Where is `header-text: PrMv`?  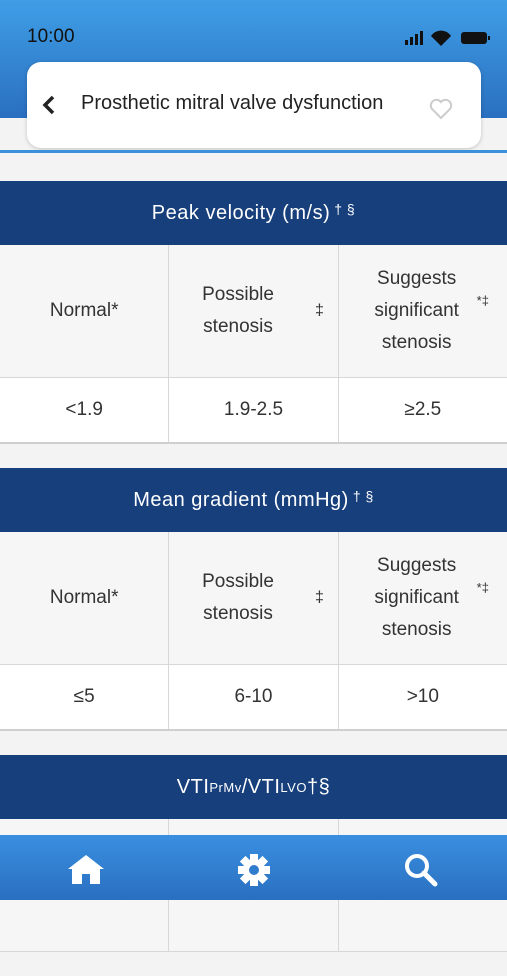
header-text: PrMv is located at coordinates (225, 787).